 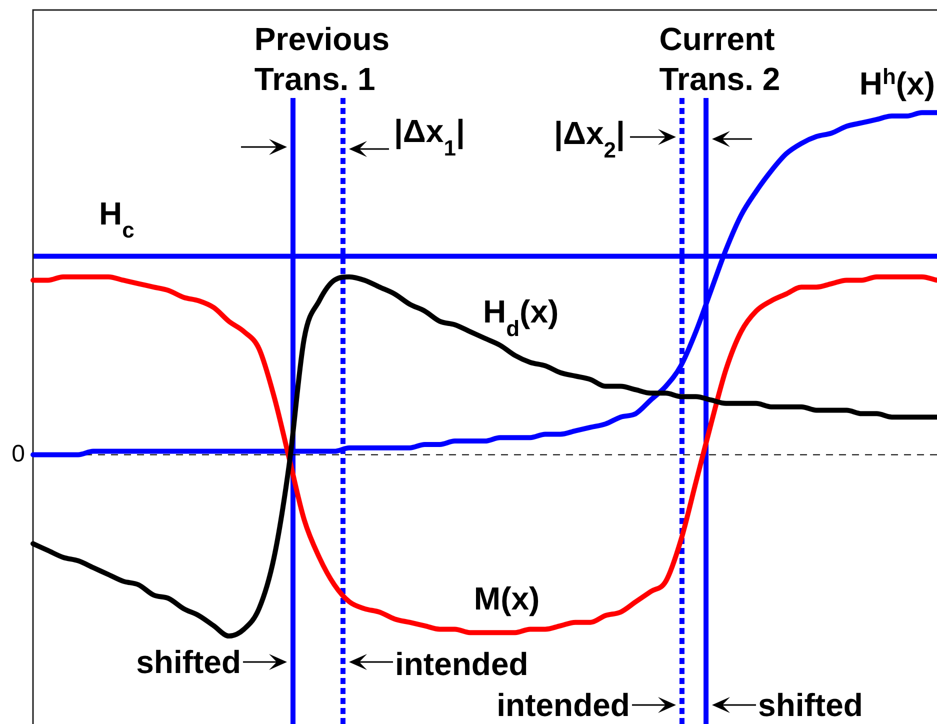 What do you see at coordinates (19, 454) in the screenshot?
I see `ref-line-label: 0` at bounding box center [19, 454].